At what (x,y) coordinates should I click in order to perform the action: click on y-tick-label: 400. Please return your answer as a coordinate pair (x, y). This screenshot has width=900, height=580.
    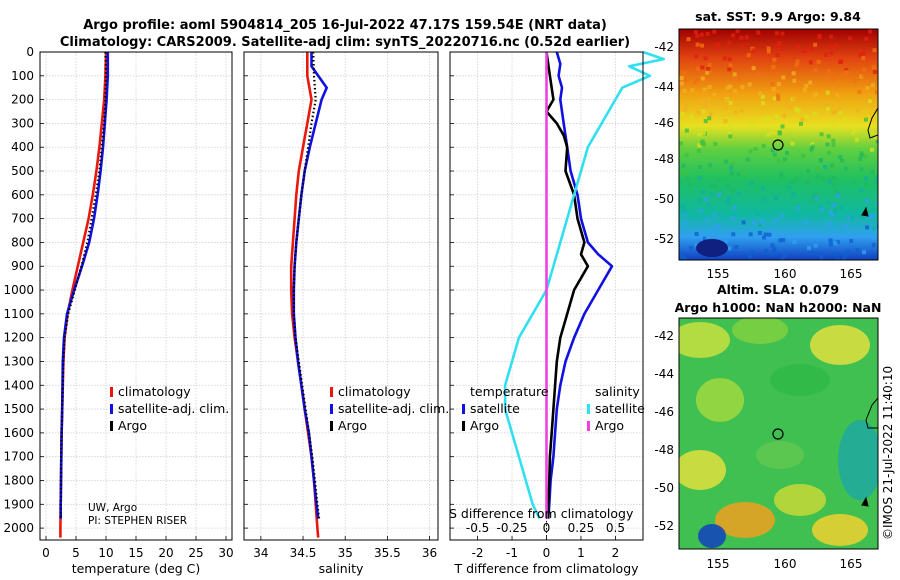
    Looking at the image, I should click on (22, 147).